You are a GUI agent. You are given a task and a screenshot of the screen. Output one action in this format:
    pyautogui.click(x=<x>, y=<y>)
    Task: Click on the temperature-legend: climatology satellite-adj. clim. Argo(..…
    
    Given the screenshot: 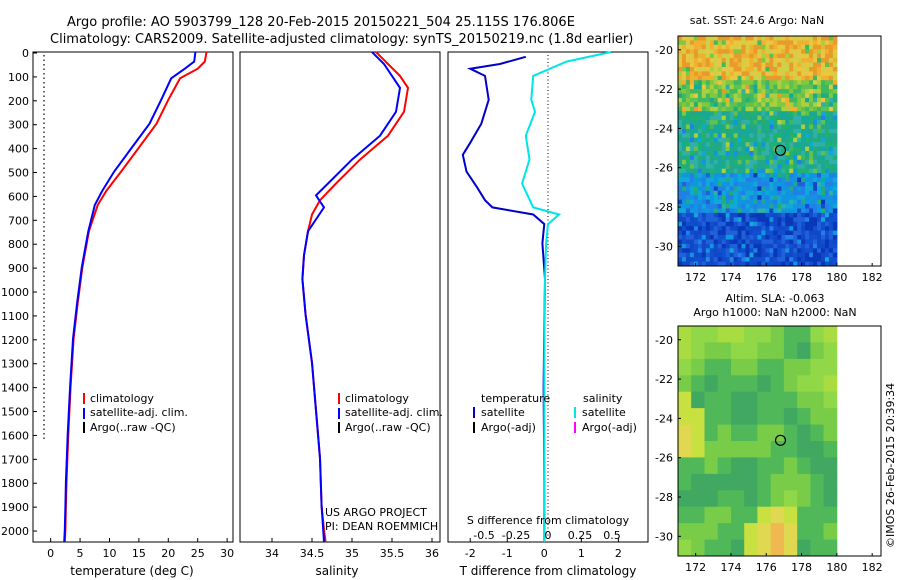 What is the action you would take?
    pyautogui.click(x=135, y=413)
    